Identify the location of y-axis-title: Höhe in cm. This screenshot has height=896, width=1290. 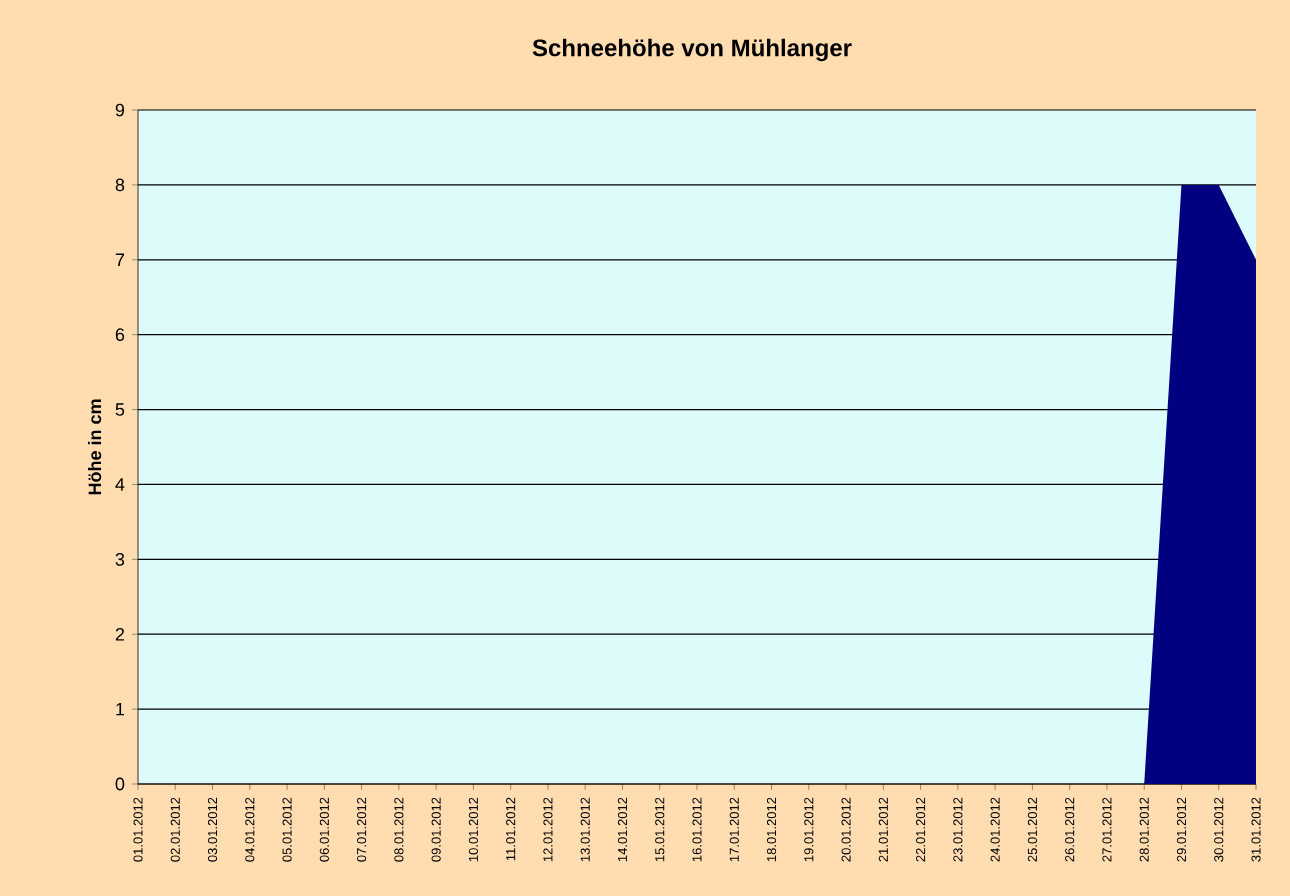
(94, 447).